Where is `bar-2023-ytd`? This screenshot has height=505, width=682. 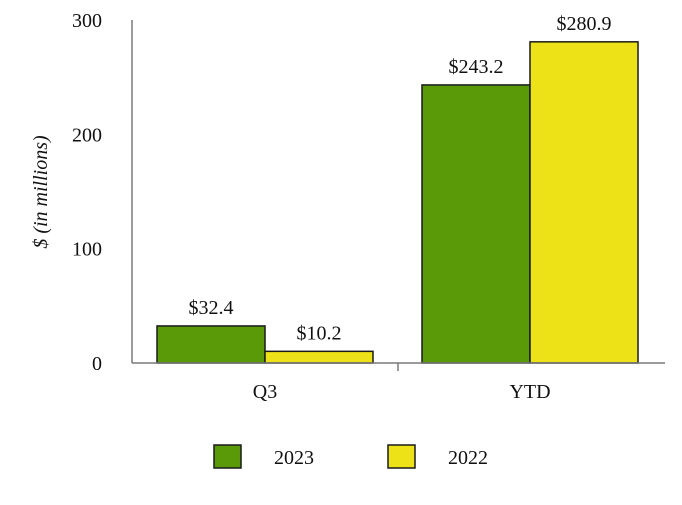 bar-2023-ytd is located at coordinates (476, 224).